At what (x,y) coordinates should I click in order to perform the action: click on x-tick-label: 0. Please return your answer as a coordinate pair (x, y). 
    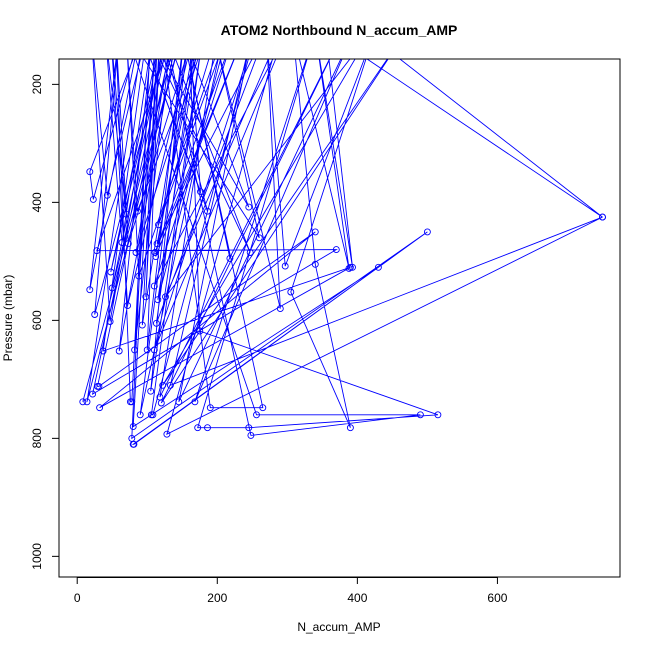
    Looking at the image, I should click on (77, 598).